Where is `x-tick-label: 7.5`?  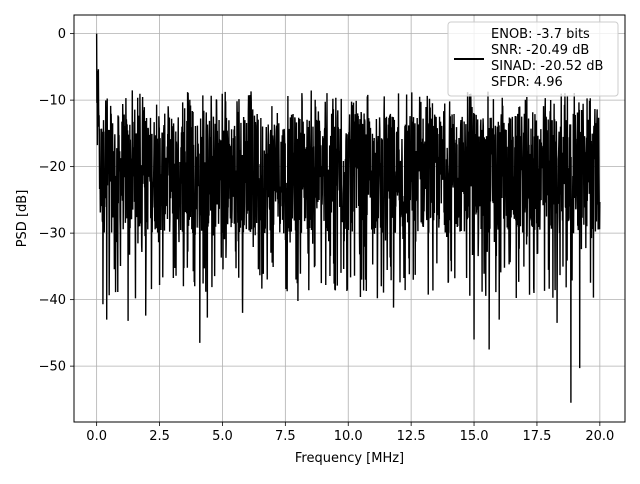
x-tick-label: 7.5 is located at coordinates (285, 436).